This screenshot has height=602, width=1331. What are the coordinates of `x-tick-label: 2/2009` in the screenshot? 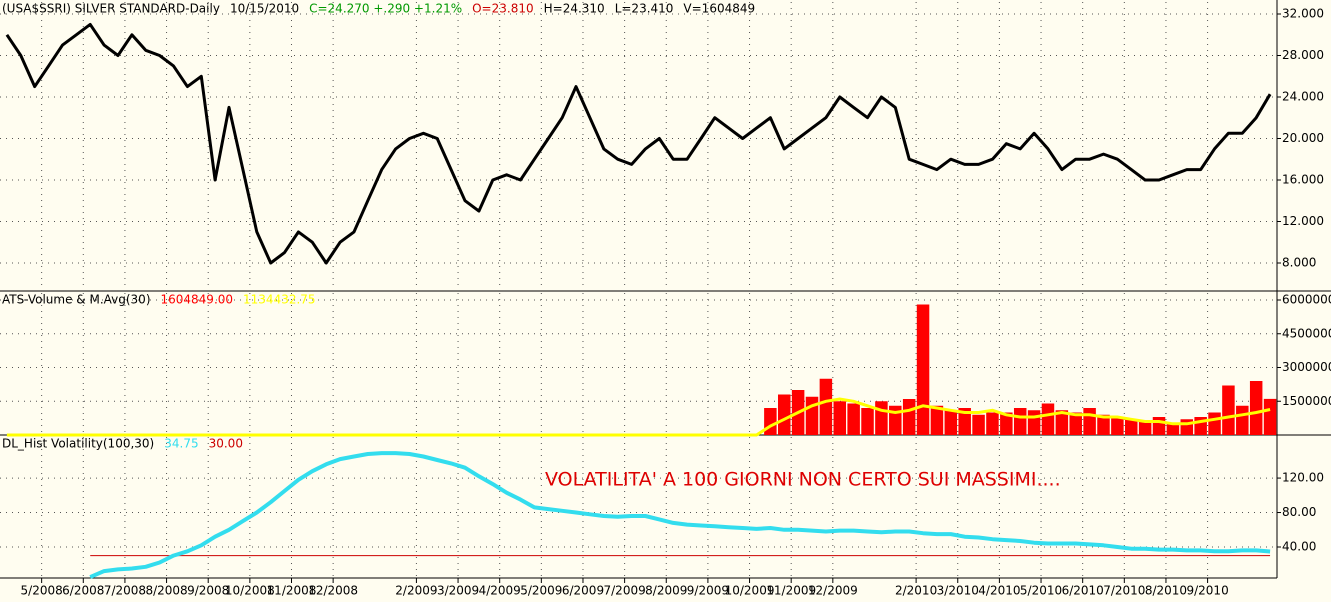 It's located at (416, 591).